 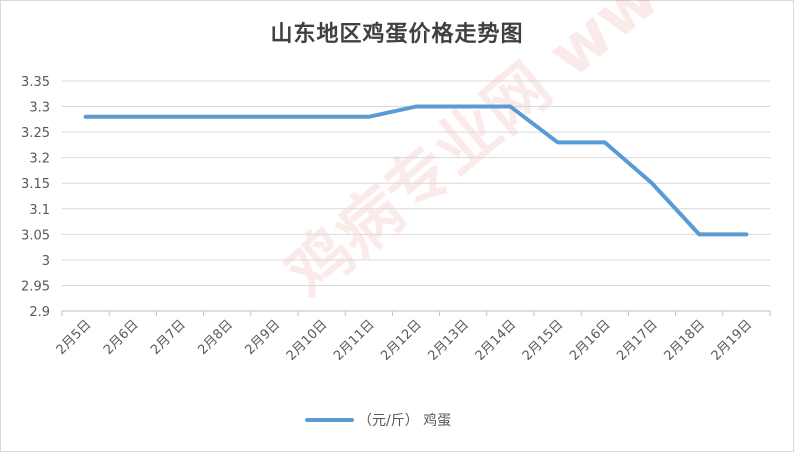 What do you see at coordinates (121, 337) in the screenshot?
I see `x-tick-label: 2月6日` at bounding box center [121, 337].